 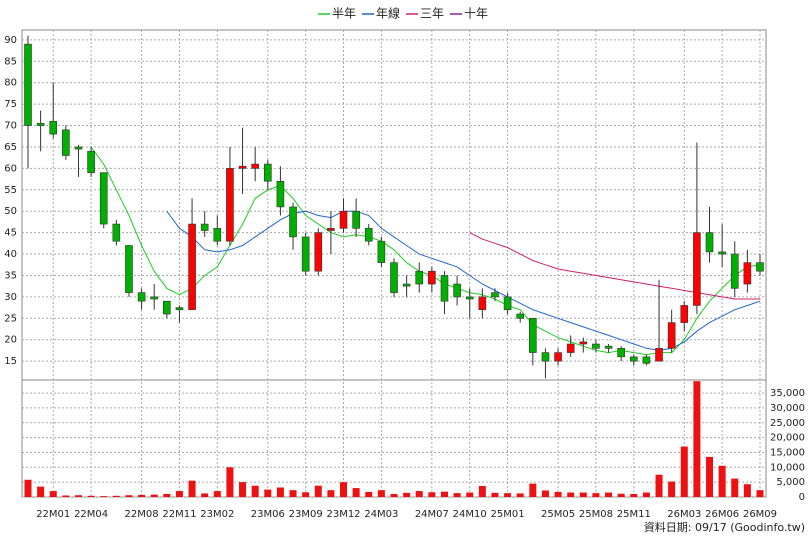 What do you see at coordinates (787, 408) in the screenshot?
I see `y2-tick-label: 30,000` at bounding box center [787, 408].